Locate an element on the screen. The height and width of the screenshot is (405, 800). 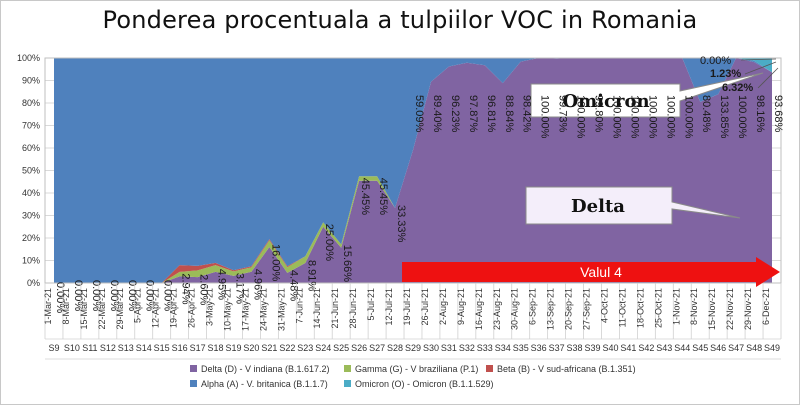
y-tick-label: 60% is located at coordinates (31, 148).